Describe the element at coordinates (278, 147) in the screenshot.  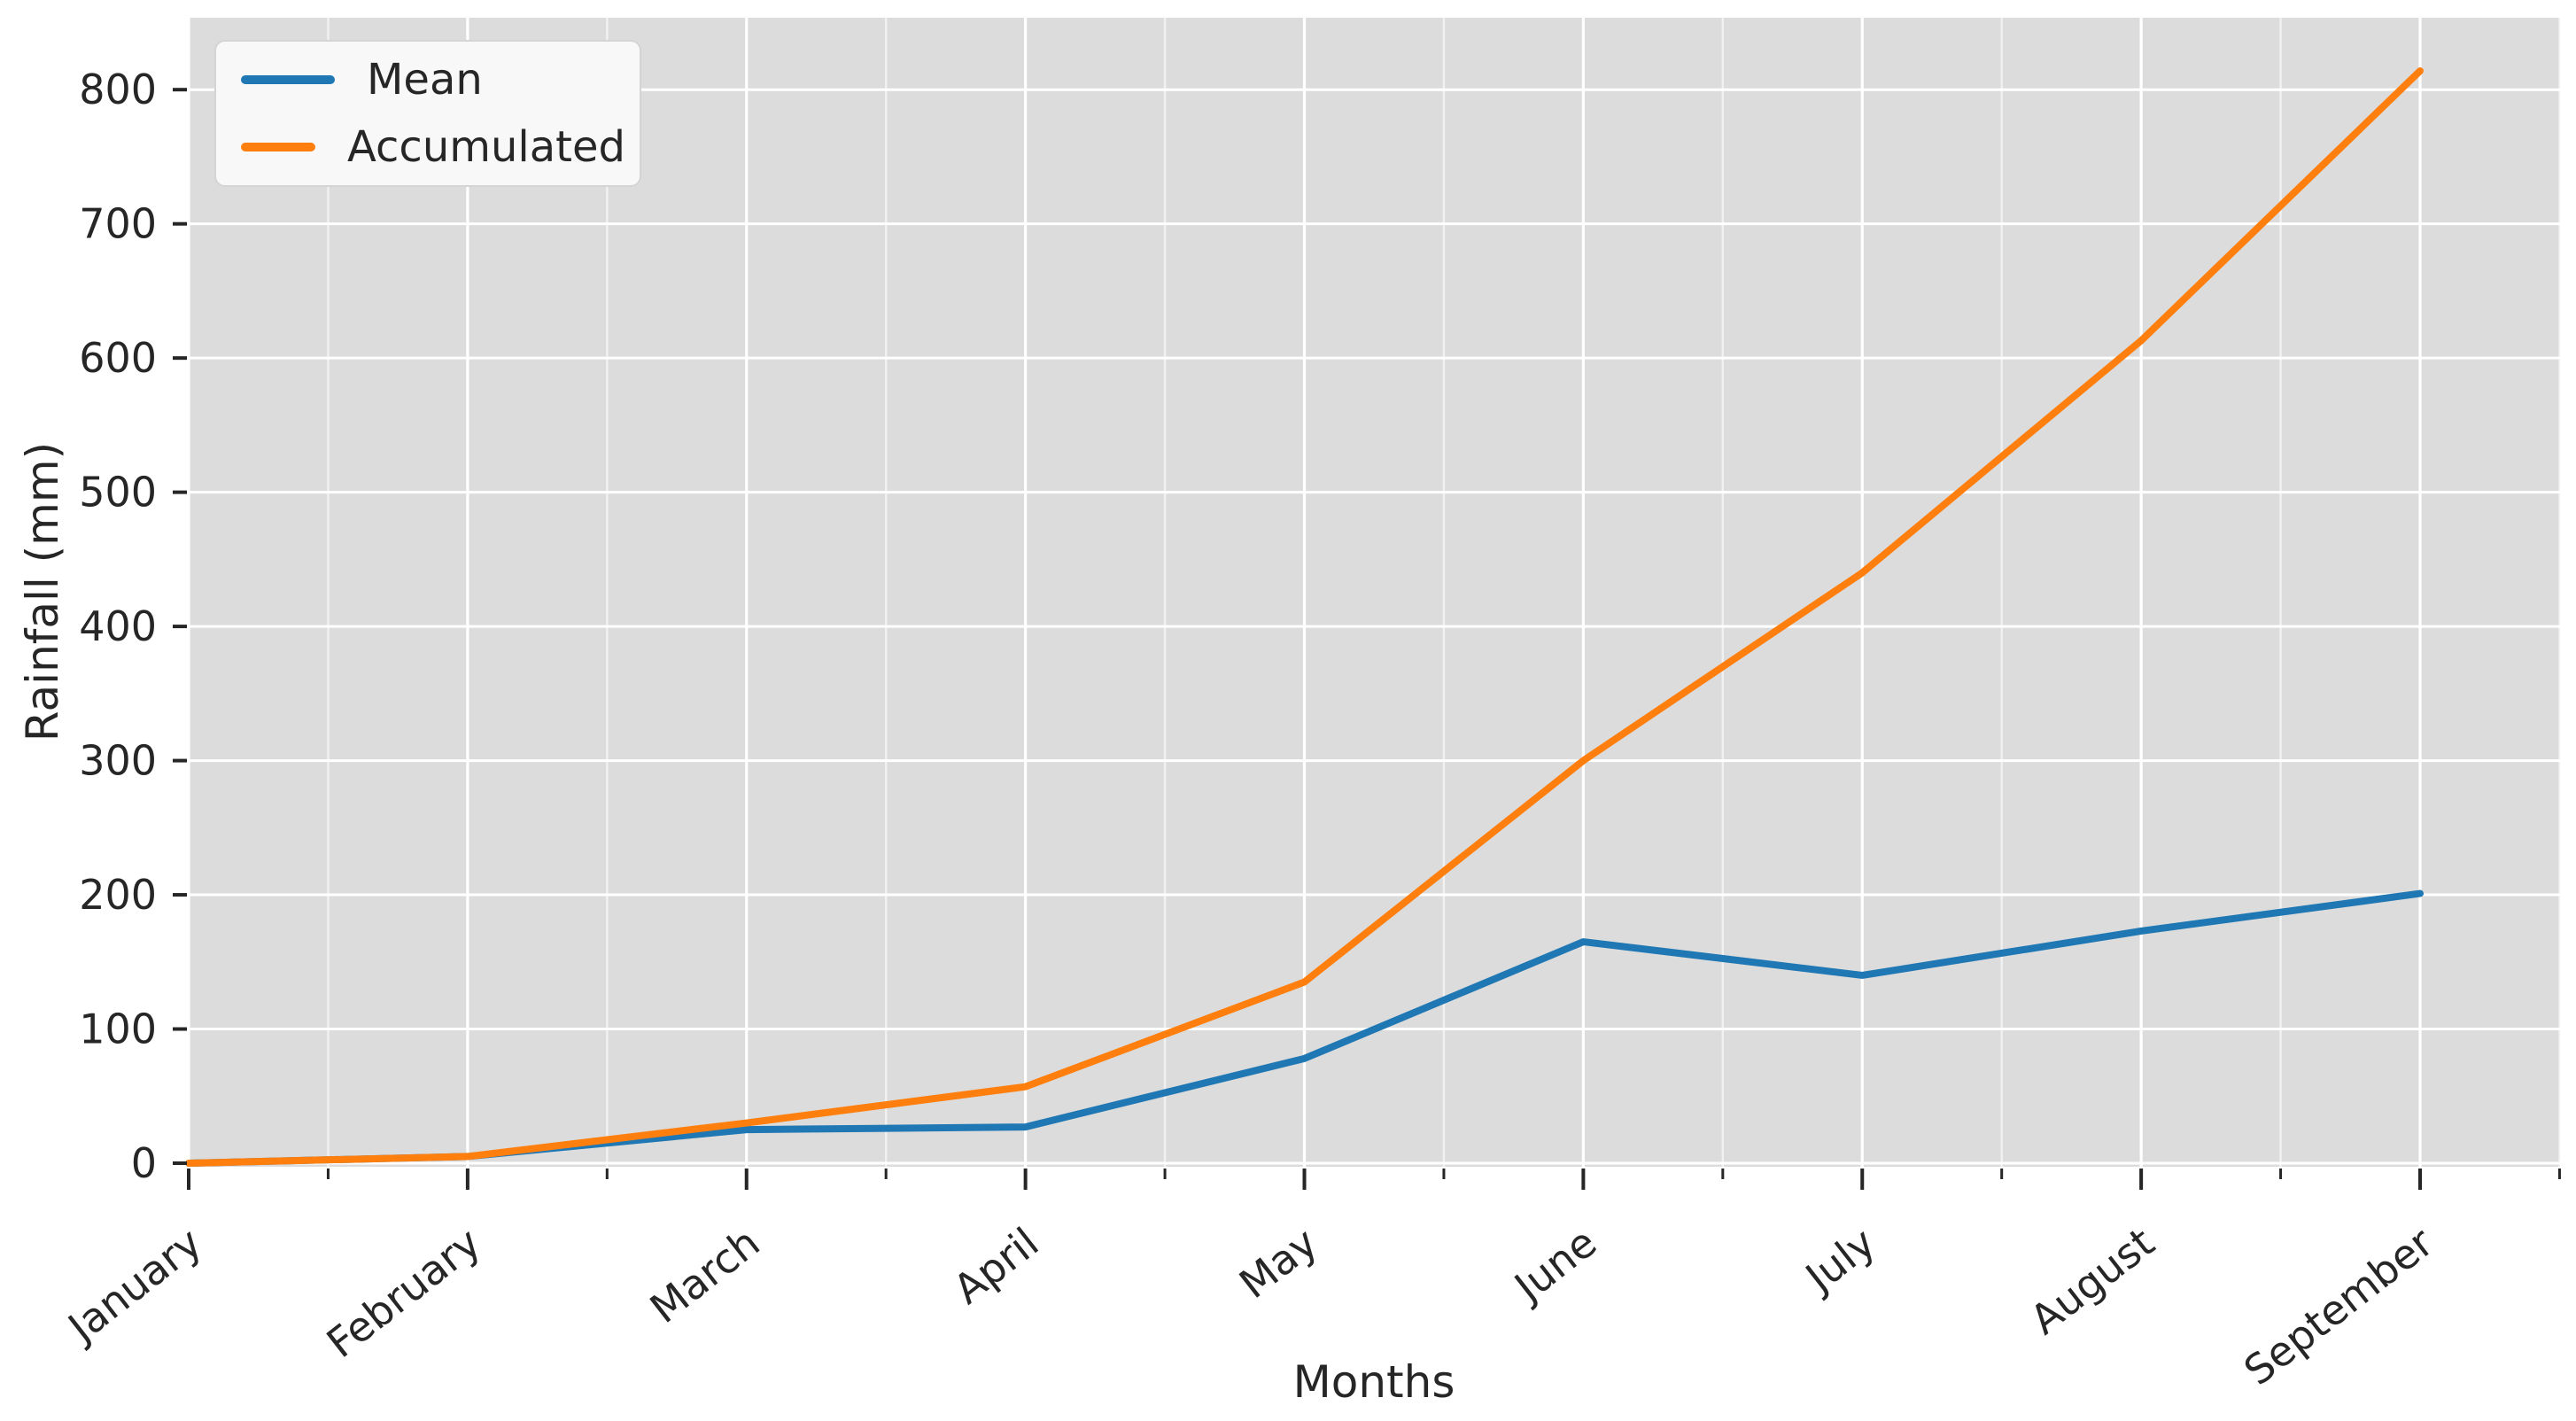
I see `accumulated-line-swatch` at that location.